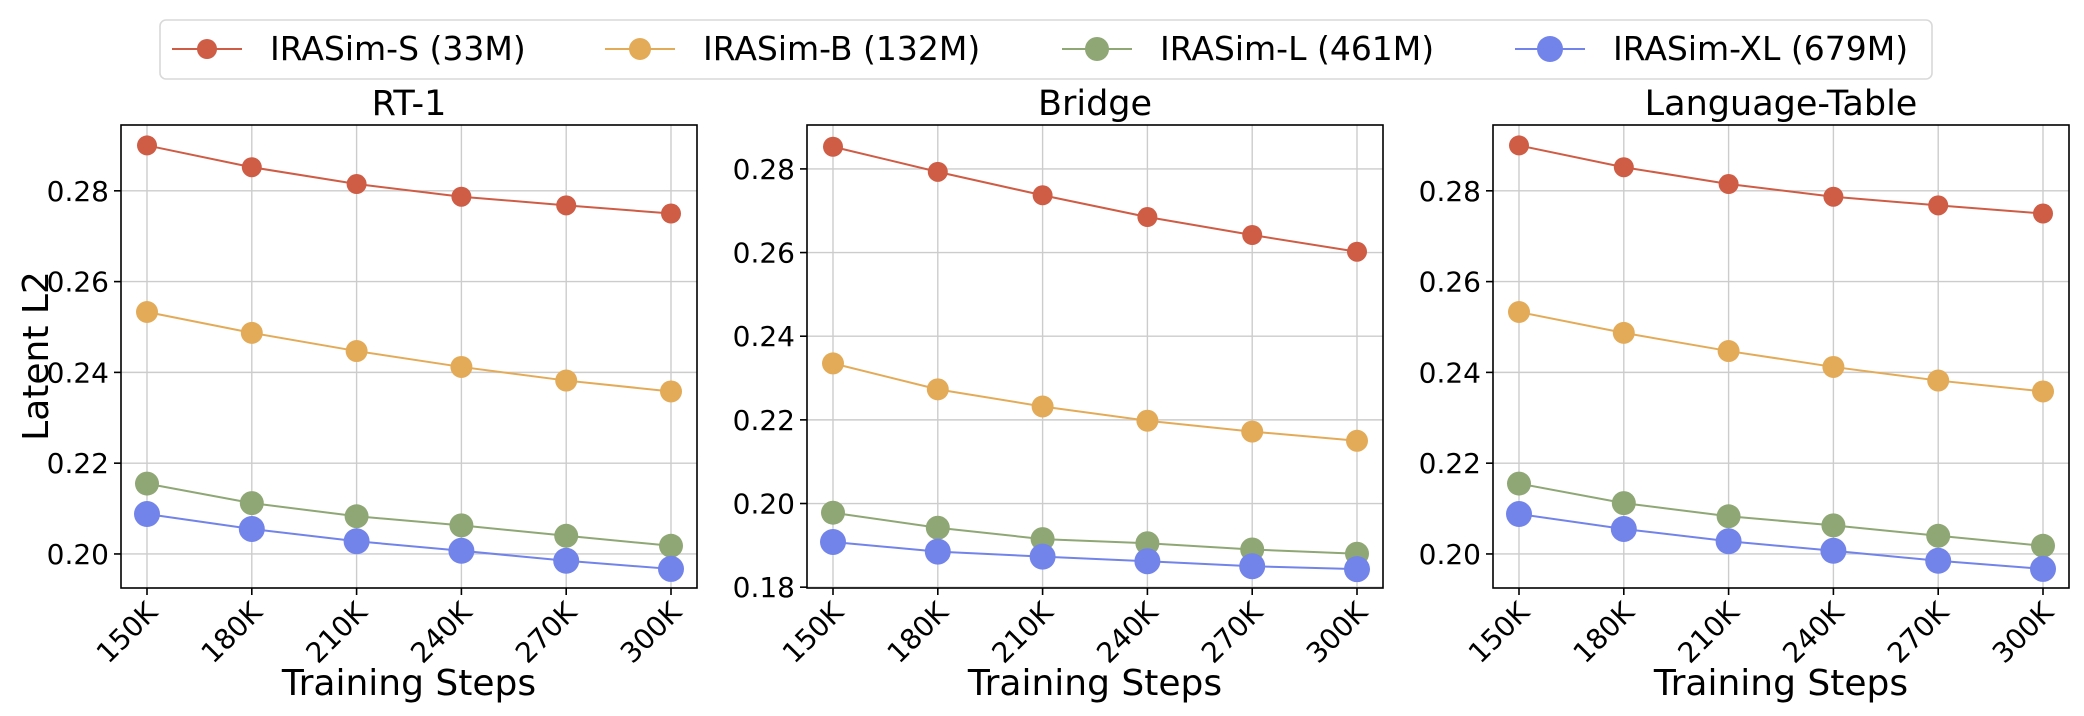 This screenshot has height=716, width=2084. What do you see at coordinates (813, 632) in the screenshot?
I see `x-tick-label: 150K` at bounding box center [813, 632].